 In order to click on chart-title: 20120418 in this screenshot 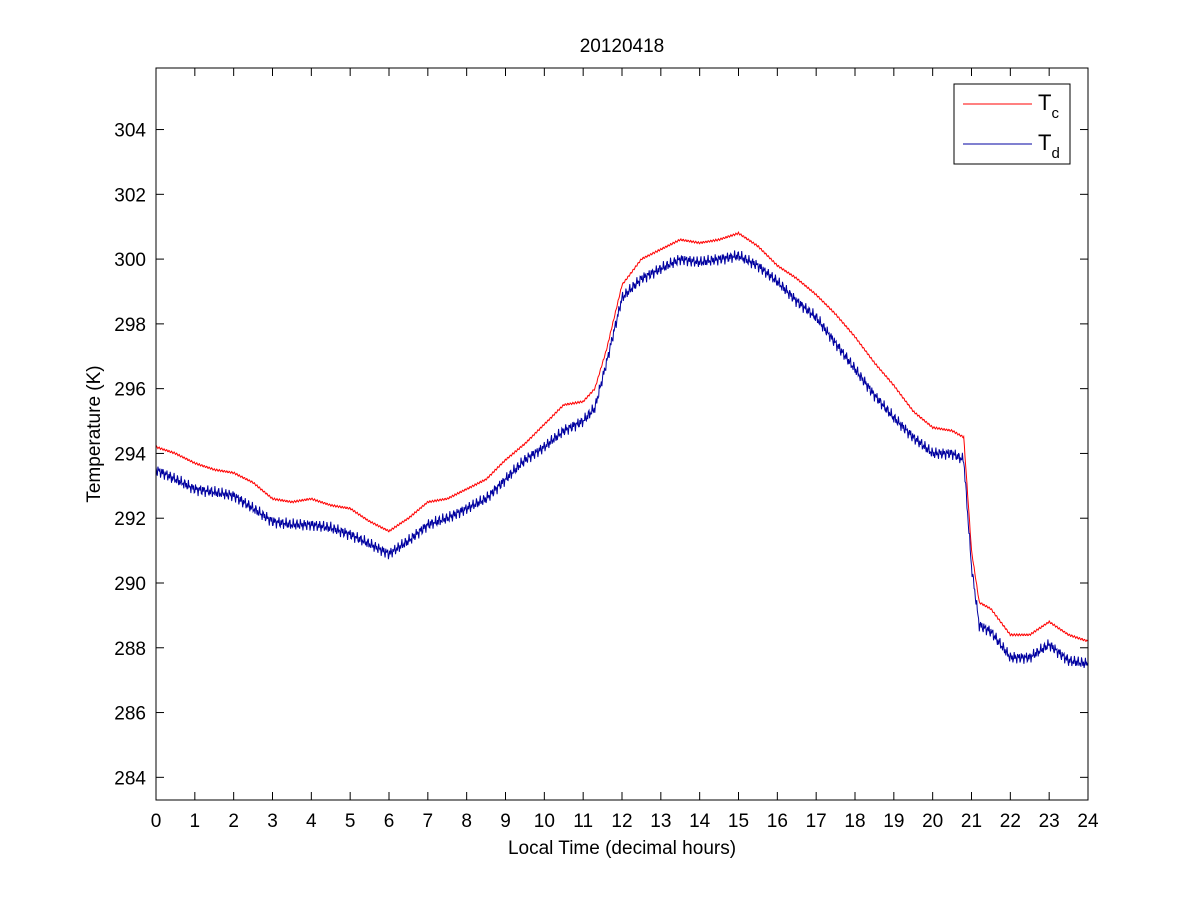, I will do `click(622, 46)`.